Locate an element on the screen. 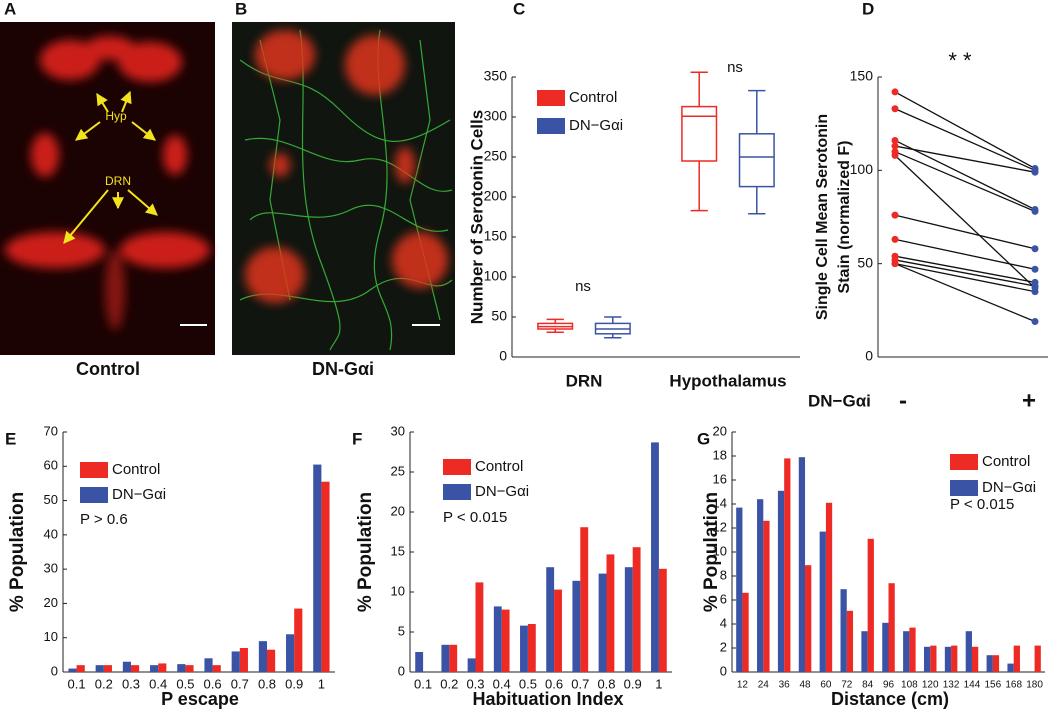  x-tick-label: 180 is located at coordinates (1034, 685).